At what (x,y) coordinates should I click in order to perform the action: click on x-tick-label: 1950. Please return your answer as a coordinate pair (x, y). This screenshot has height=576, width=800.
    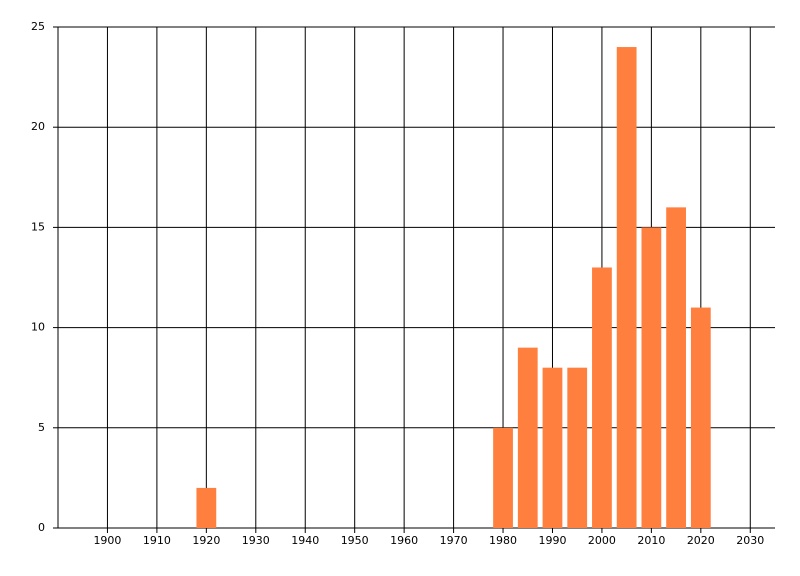
    Looking at the image, I should click on (355, 540).